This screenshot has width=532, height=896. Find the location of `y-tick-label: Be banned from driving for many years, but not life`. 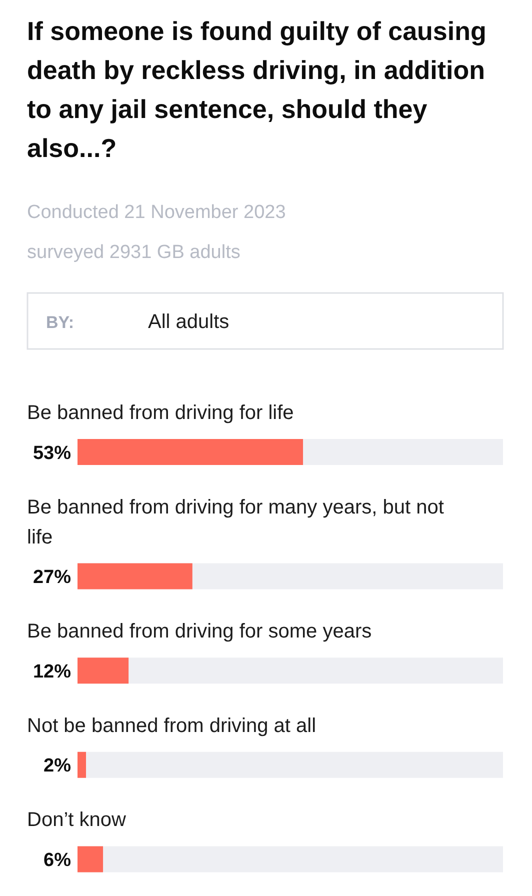

y-tick-label: Be banned from driving for many years, but not life is located at coordinates (235, 522).